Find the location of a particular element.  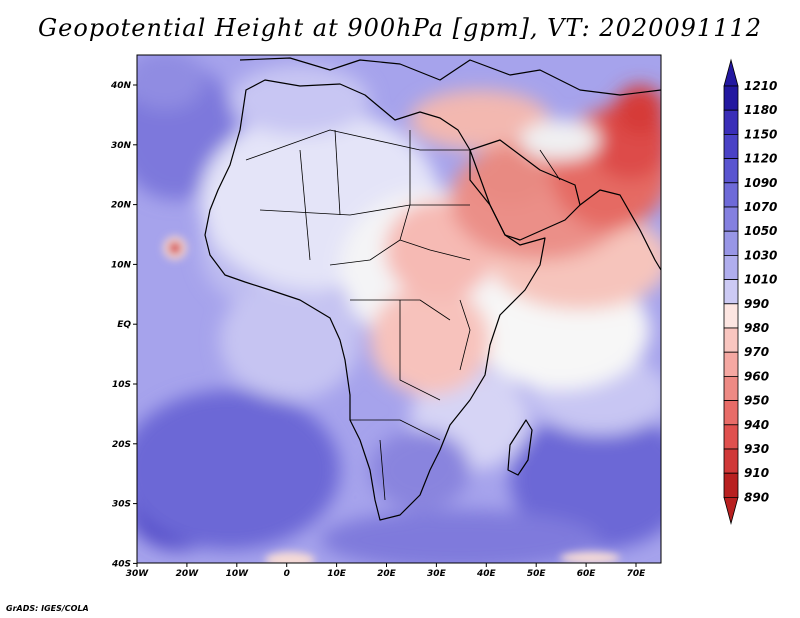

colorbar-label: 1090 is located at coordinates (760, 183).